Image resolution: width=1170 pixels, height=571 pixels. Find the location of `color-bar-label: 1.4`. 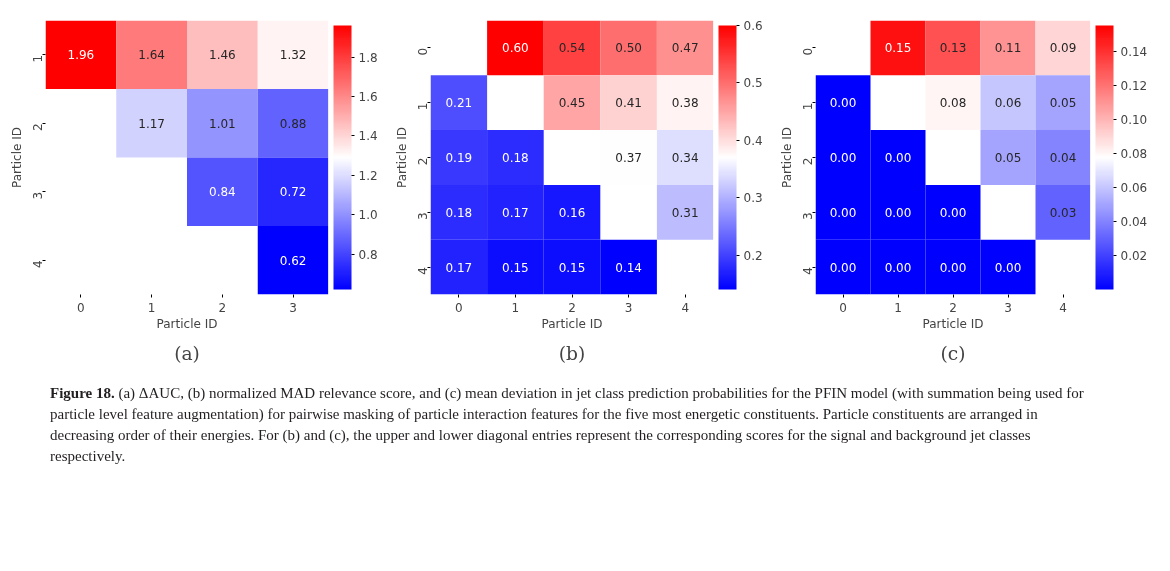

color-bar-label: 1.4 is located at coordinates (368, 136).